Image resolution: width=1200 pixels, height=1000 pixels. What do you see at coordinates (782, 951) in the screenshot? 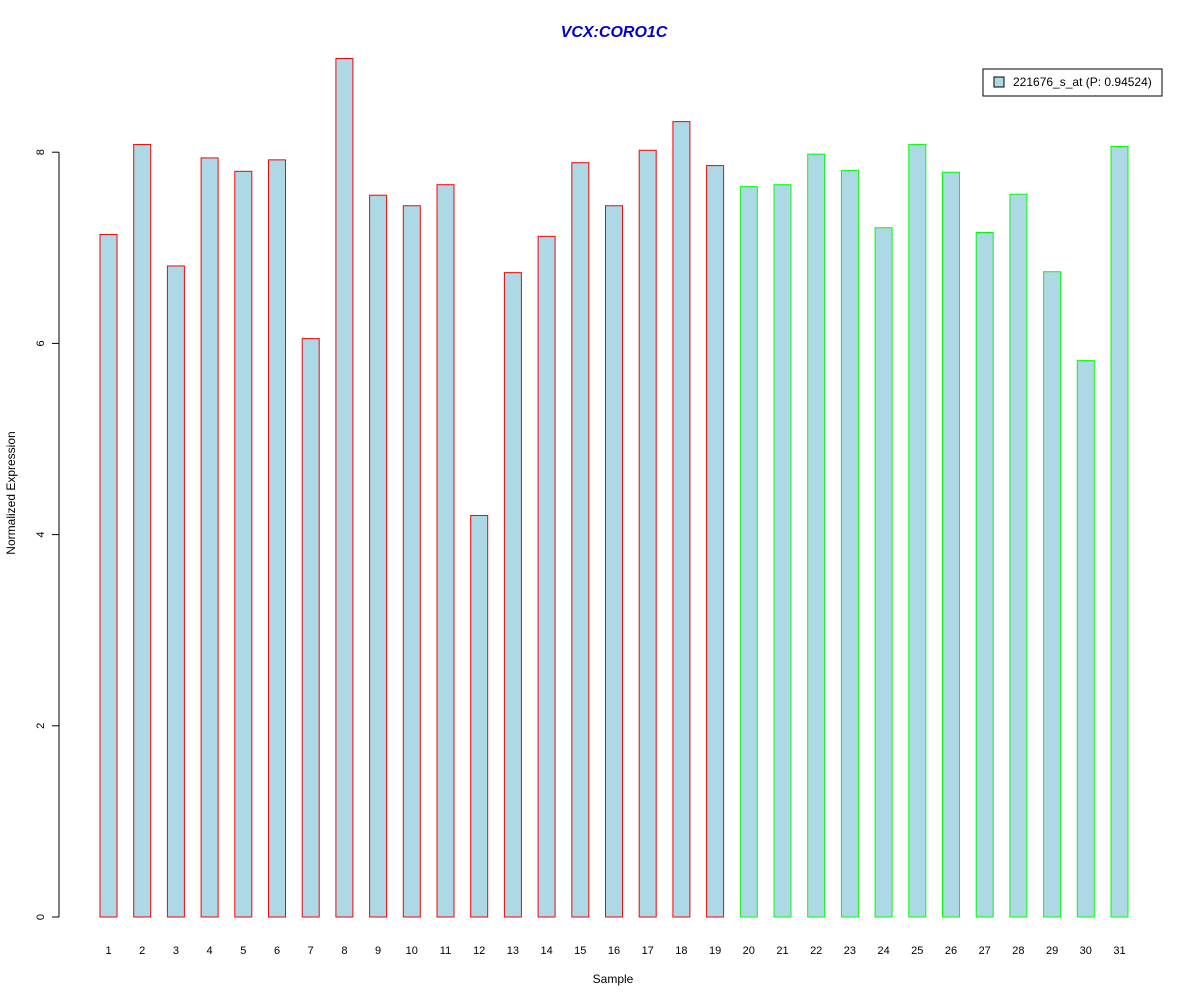
I see `x-tick-label: 21` at bounding box center [782, 951].